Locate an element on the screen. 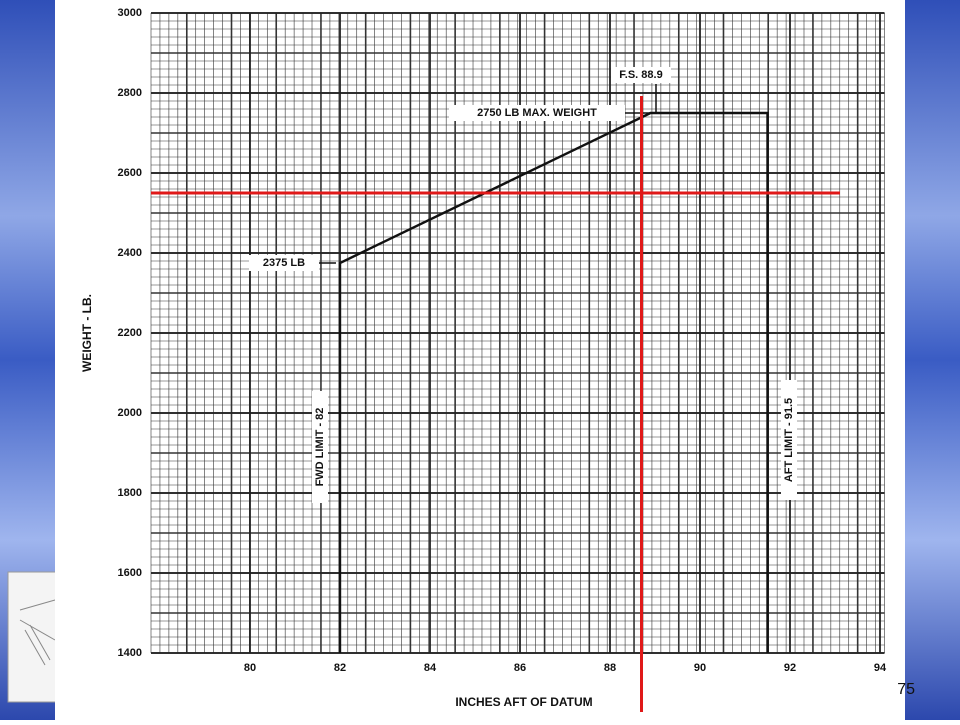  y-tick-label: 1800 is located at coordinates (130, 493).